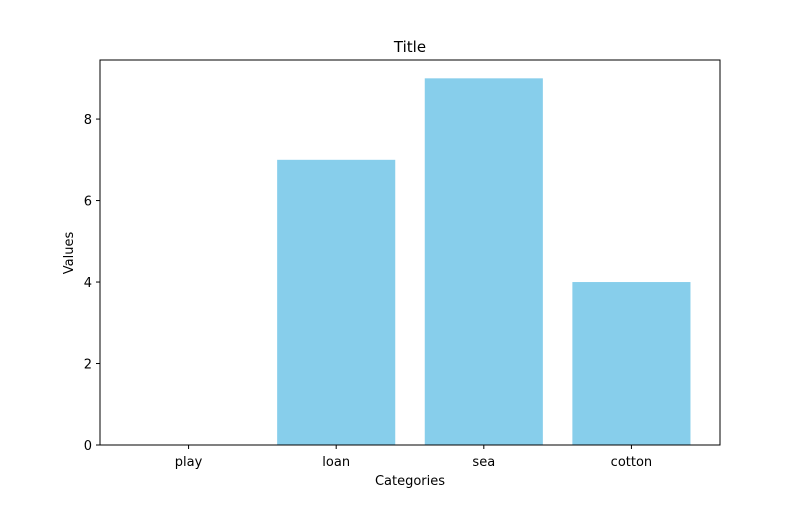 The height and width of the screenshot is (505, 800). What do you see at coordinates (88, 120) in the screenshot?
I see `y-tick-label: 8` at bounding box center [88, 120].